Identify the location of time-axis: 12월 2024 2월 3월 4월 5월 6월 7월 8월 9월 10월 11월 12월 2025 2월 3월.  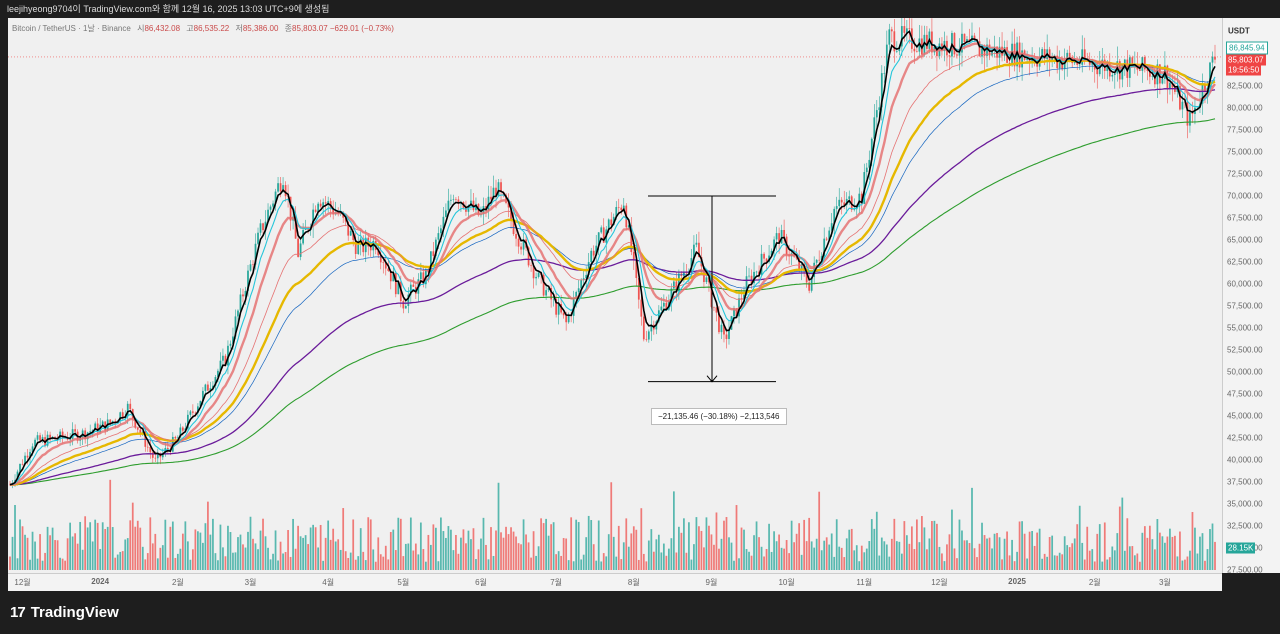
(615, 582).